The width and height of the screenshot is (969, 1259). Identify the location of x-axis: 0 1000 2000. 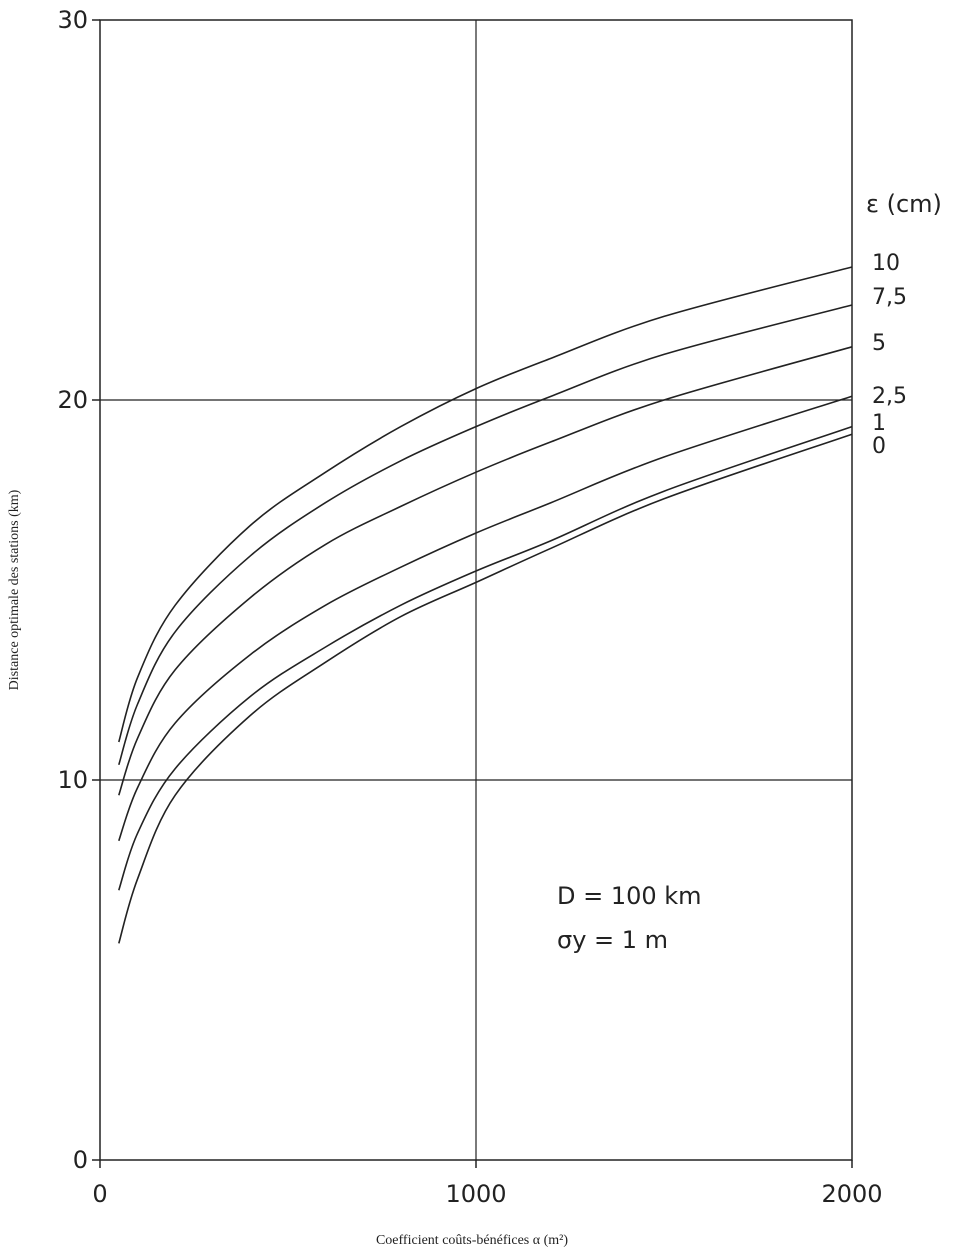
(487, 1184).